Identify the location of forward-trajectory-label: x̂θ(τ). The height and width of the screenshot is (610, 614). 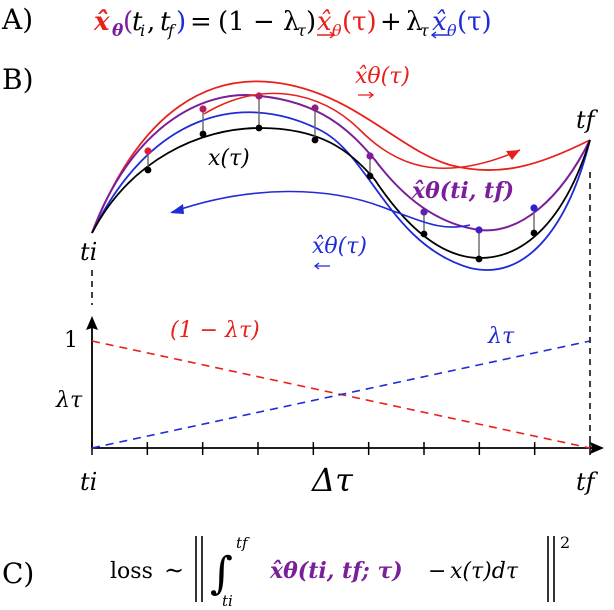
(382, 76).